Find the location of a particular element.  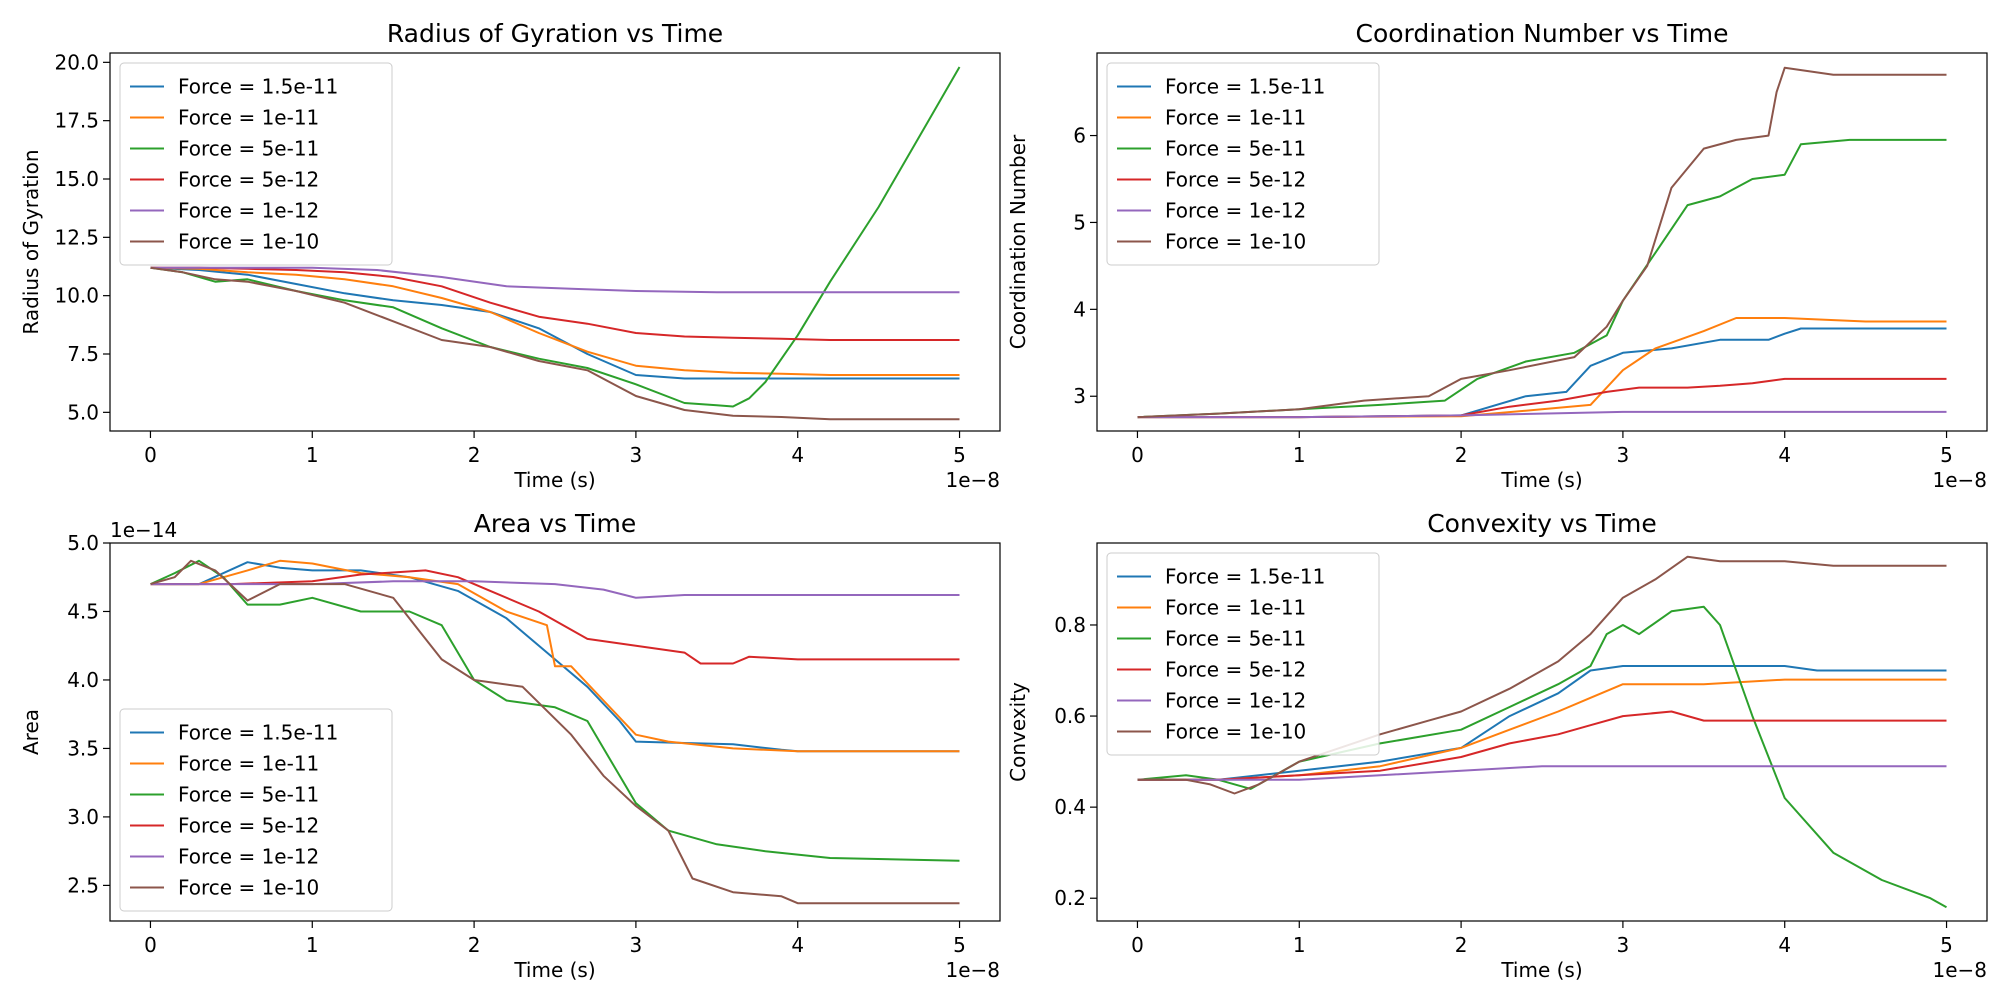

chart-title: Convexity vs Time is located at coordinates (1542, 523).